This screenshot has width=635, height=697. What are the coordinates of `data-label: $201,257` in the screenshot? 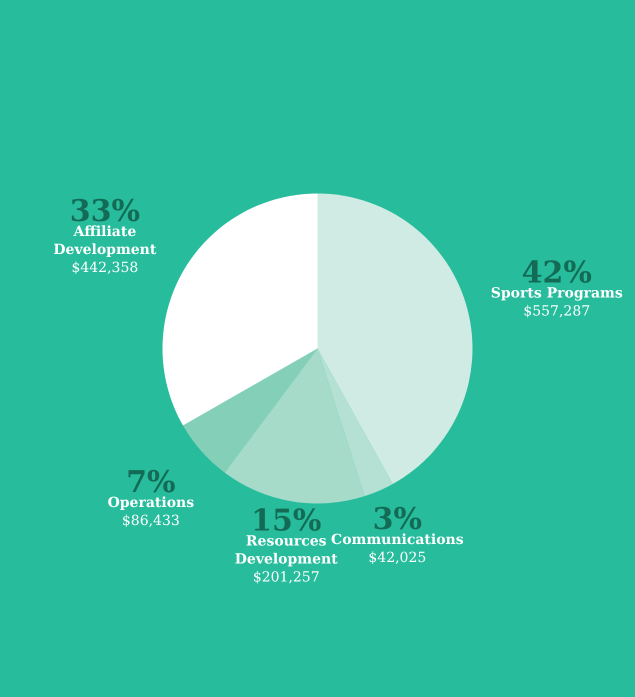 It's located at (286, 577).